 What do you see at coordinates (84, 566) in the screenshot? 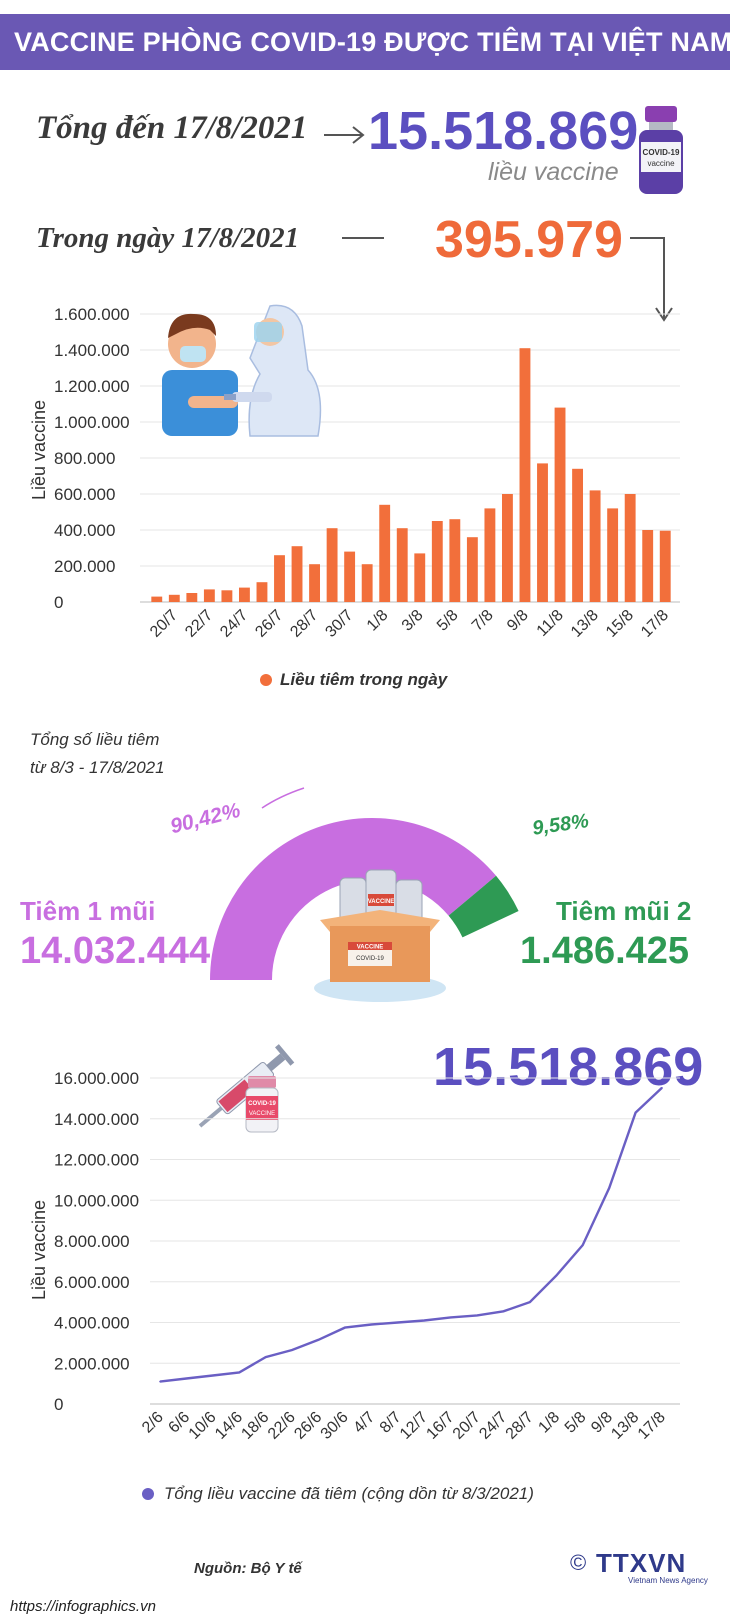
I see `daily-y-tick: 200.000` at bounding box center [84, 566].